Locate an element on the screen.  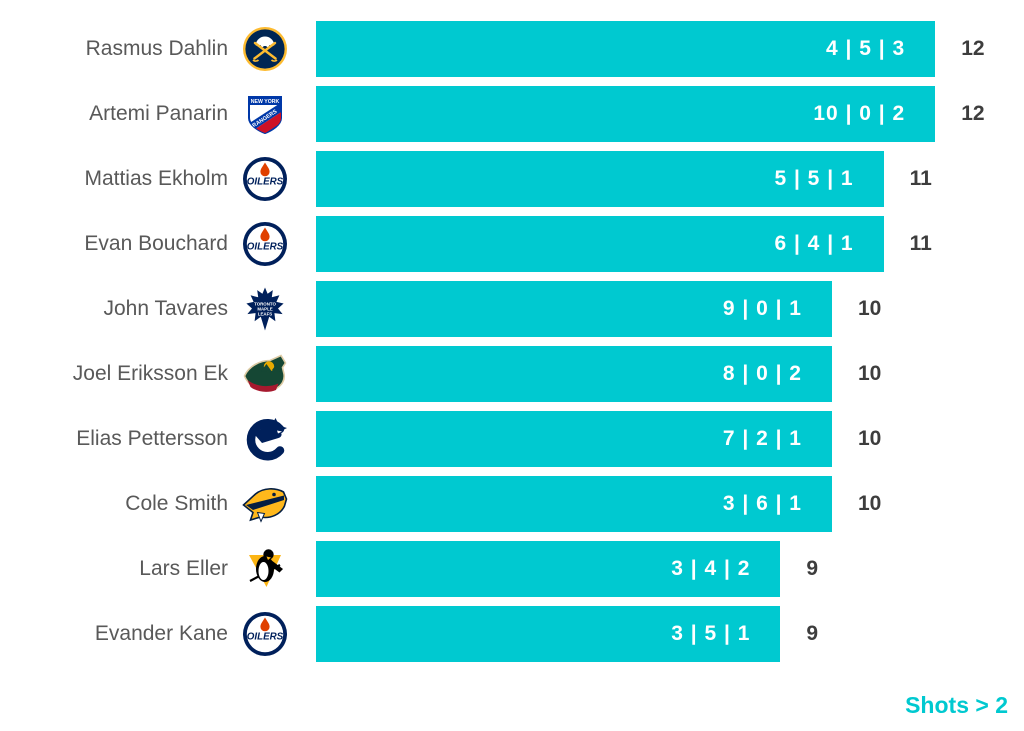
player-name: Evander Kane is located at coordinates (161, 633).